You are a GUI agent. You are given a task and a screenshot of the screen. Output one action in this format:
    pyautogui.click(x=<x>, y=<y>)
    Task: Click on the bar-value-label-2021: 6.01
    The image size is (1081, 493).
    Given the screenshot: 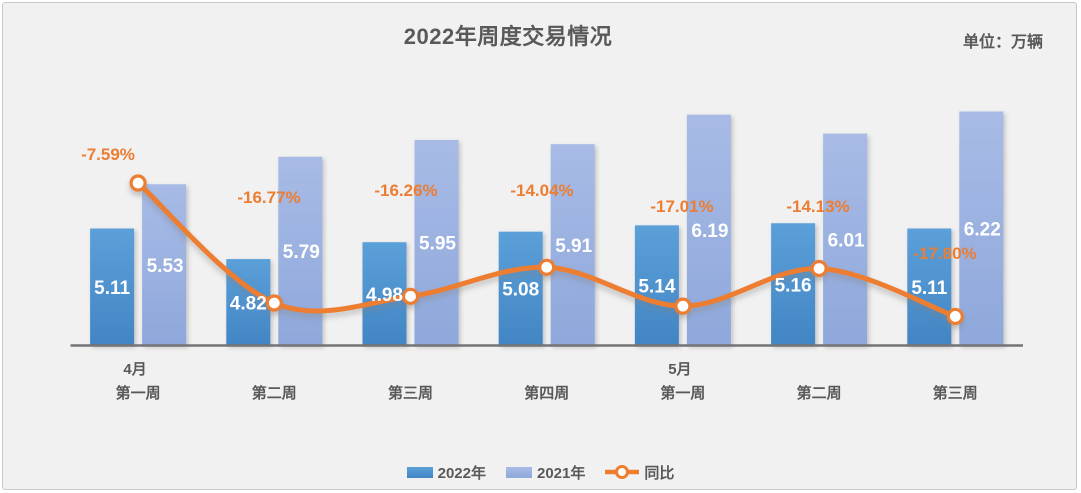 What is the action you would take?
    pyautogui.click(x=846, y=241)
    